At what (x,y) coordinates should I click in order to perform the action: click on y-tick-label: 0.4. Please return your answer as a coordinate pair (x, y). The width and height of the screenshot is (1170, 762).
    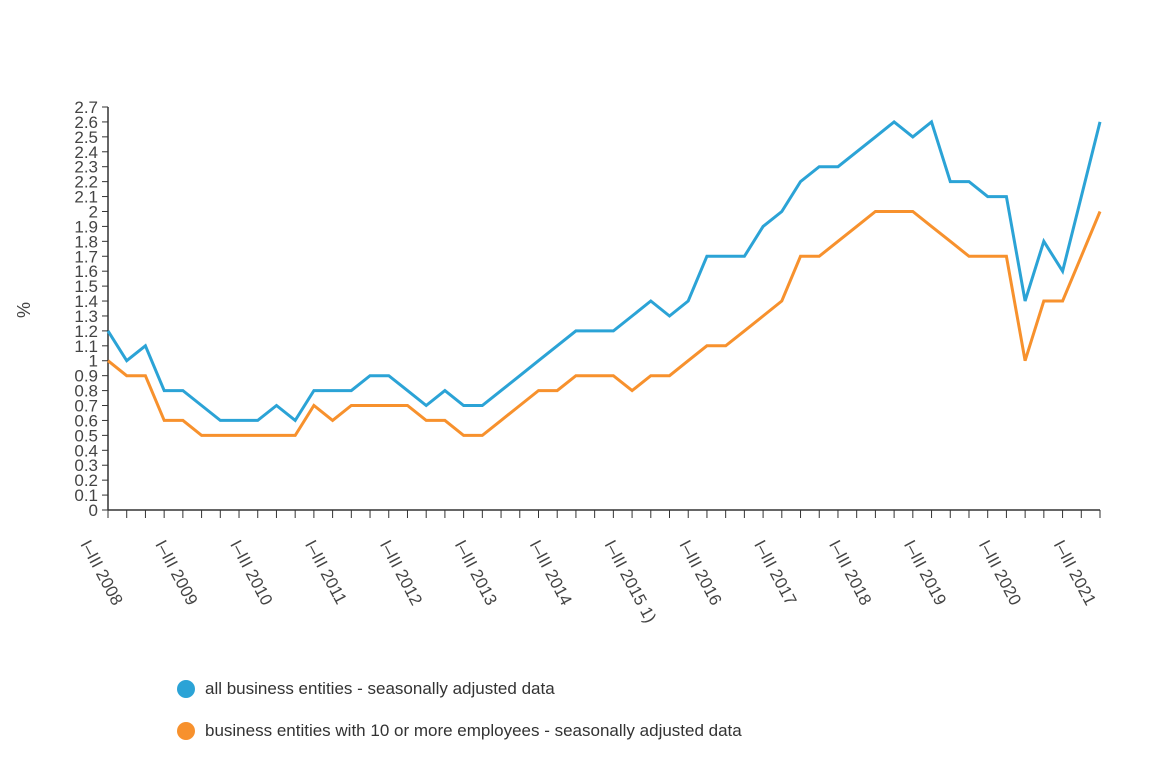
    Looking at the image, I should click on (86, 450).